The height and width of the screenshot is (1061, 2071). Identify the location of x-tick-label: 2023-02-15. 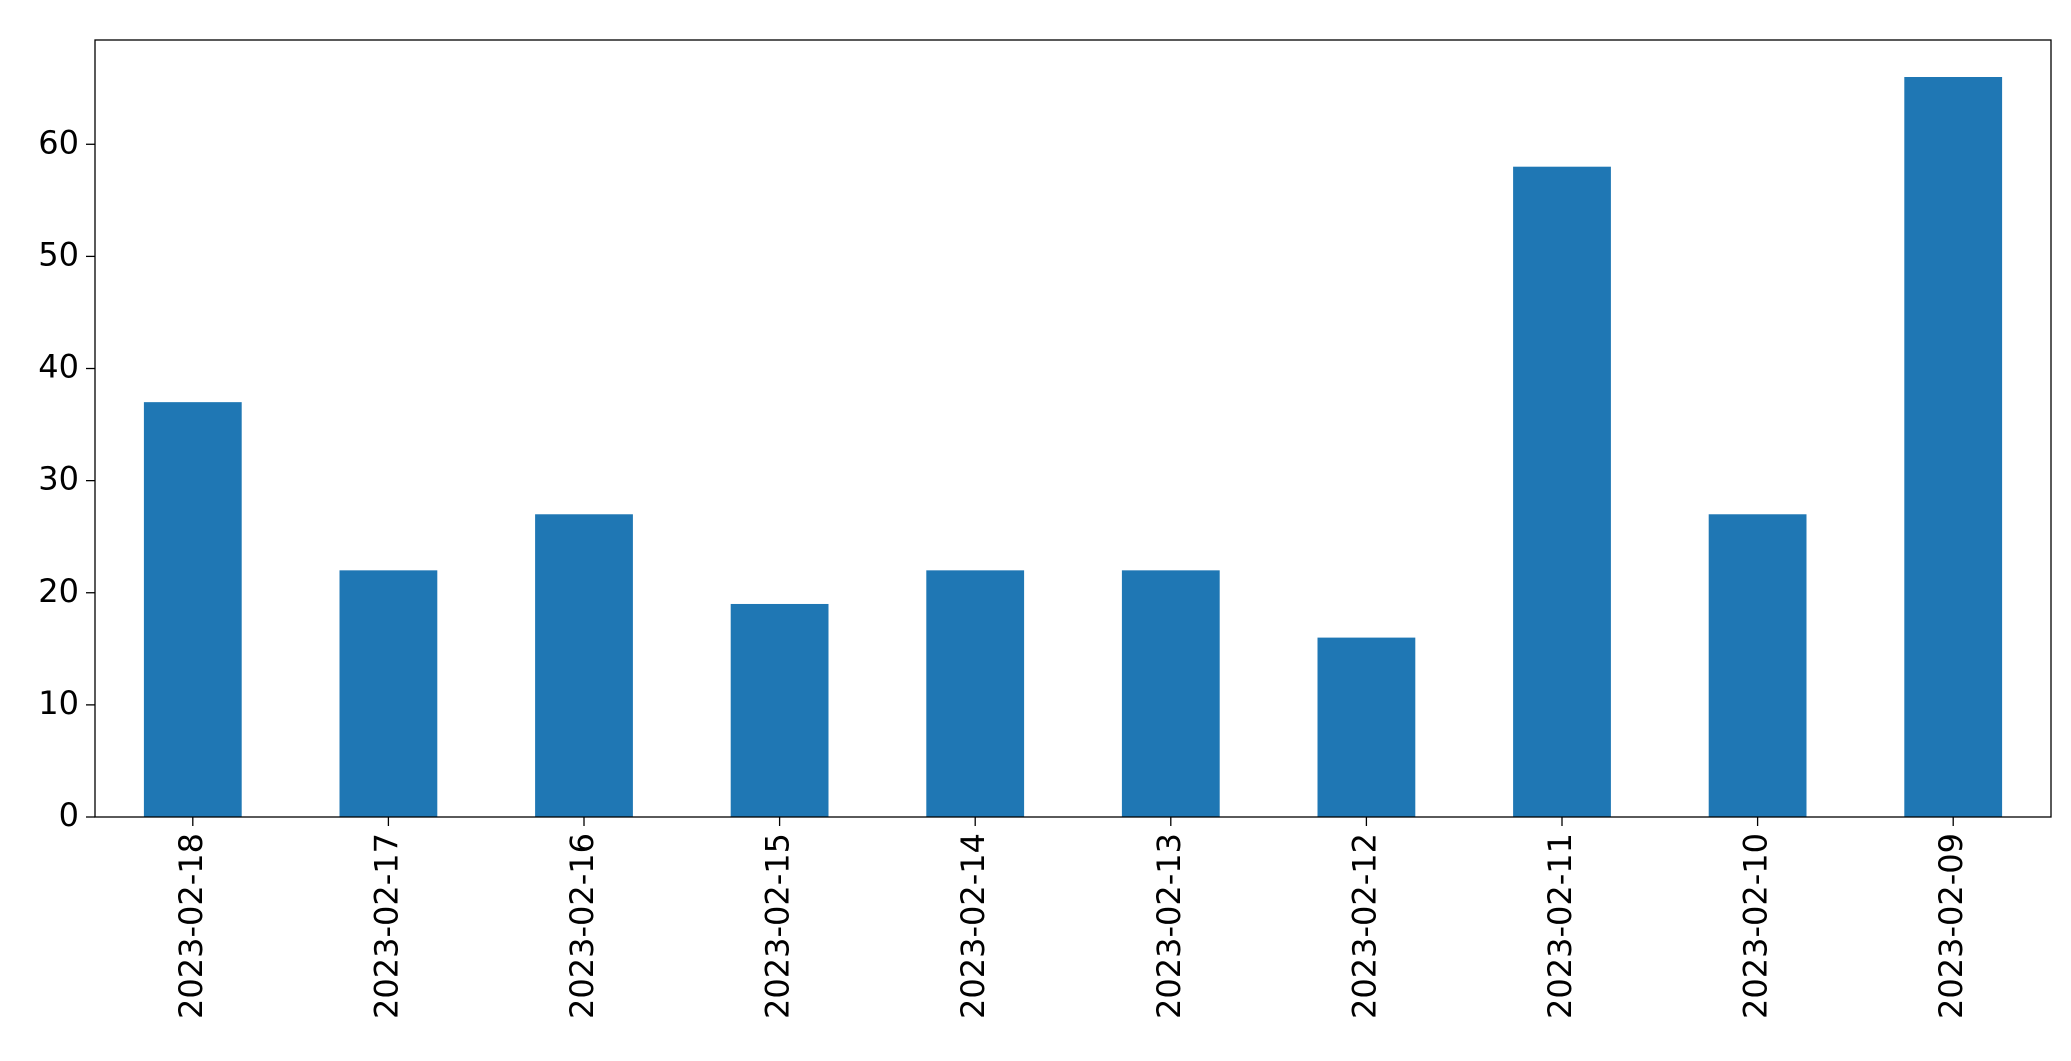
(778, 926).